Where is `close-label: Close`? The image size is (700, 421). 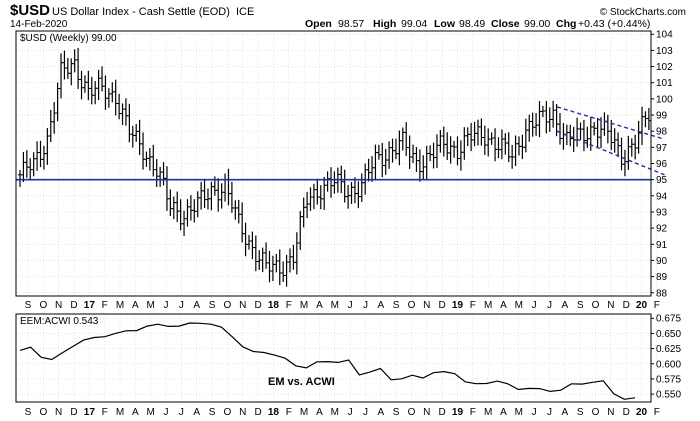 close-label: Close is located at coordinates (505, 24).